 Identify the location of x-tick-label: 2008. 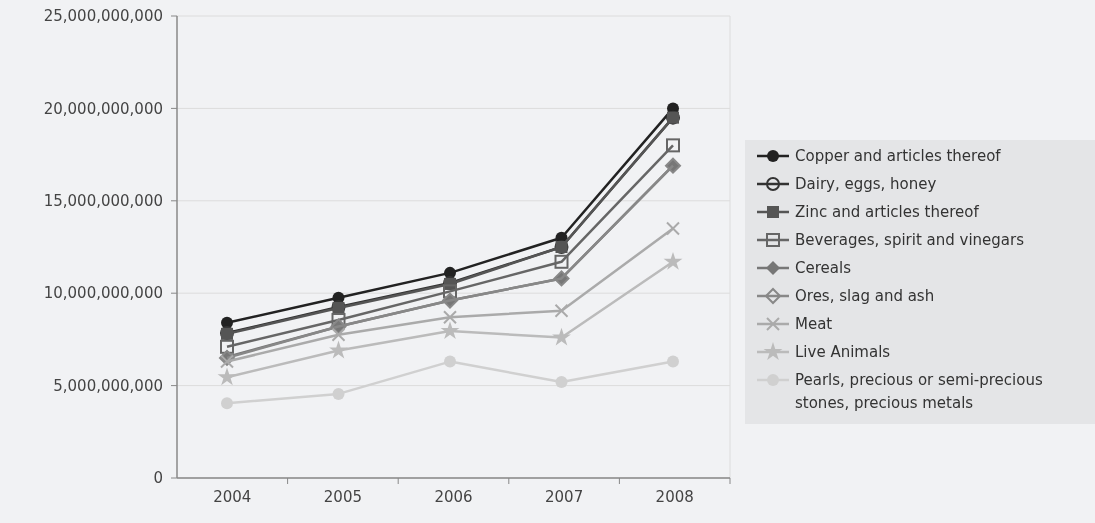
(674, 497).